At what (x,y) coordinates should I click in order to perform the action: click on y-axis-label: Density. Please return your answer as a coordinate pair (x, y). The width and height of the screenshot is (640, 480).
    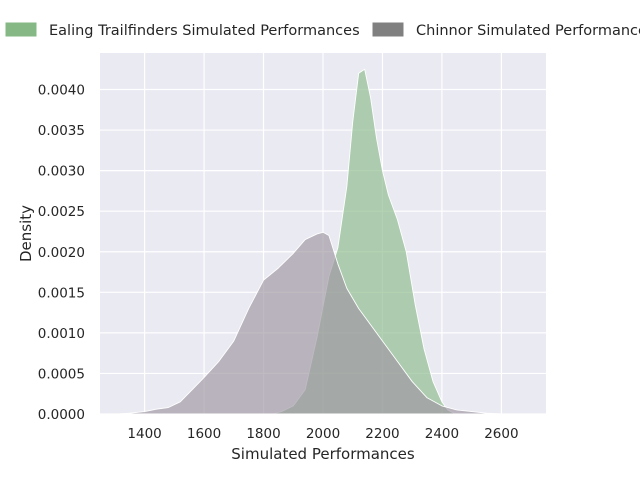
    Looking at the image, I should click on (26, 233).